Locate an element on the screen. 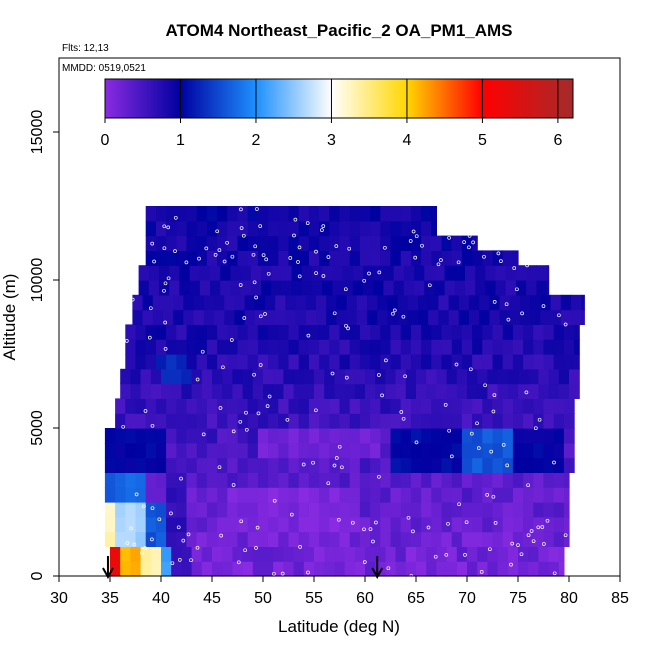 The height and width of the screenshot is (650, 650). x-tick-label: 75 is located at coordinates (518, 598).